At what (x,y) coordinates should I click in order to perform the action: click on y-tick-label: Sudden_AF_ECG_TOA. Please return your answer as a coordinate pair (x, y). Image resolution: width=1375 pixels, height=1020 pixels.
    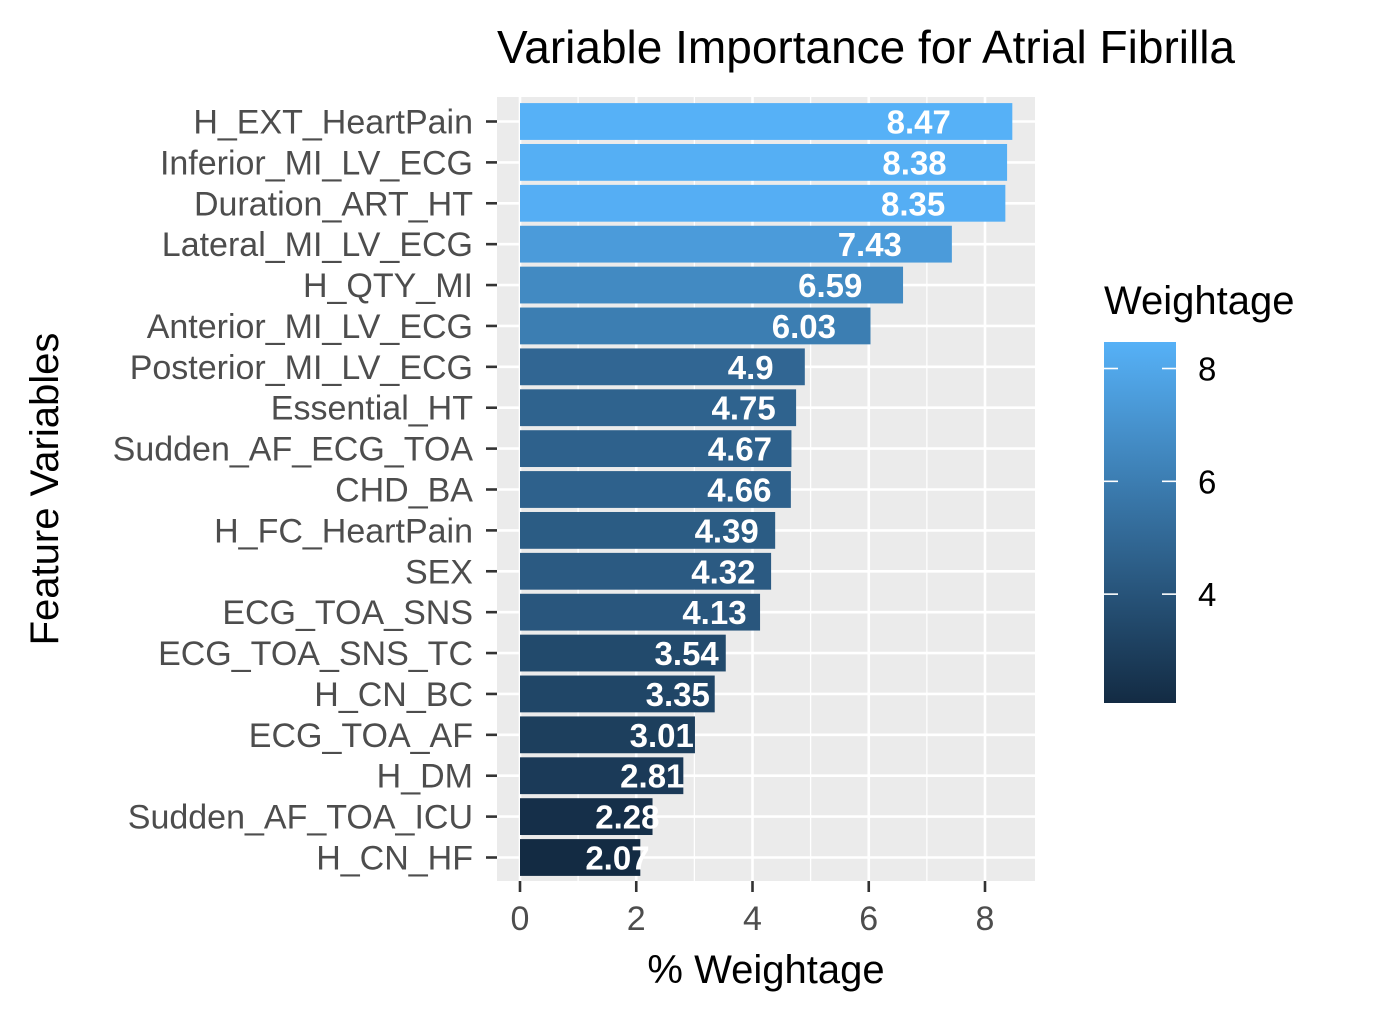
    Looking at the image, I should click on (293, 450).